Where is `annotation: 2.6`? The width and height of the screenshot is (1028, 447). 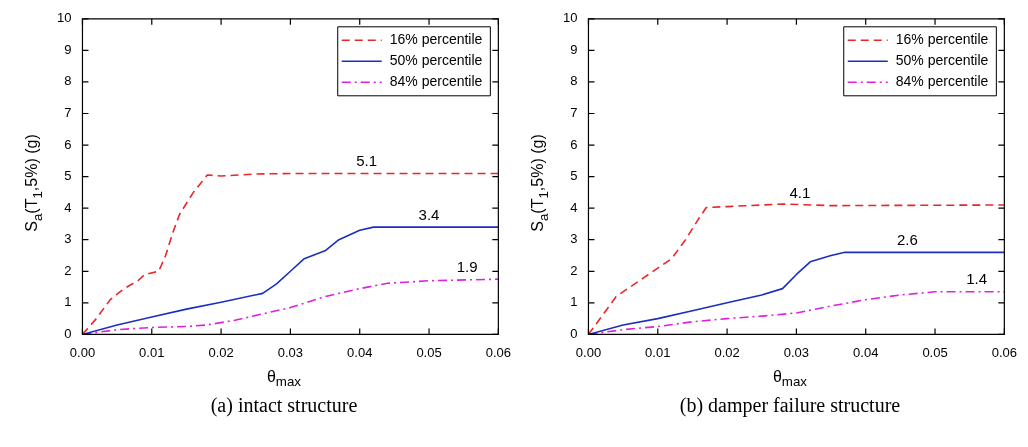 annotation: 2.6 is located at coordinates (907, 239).